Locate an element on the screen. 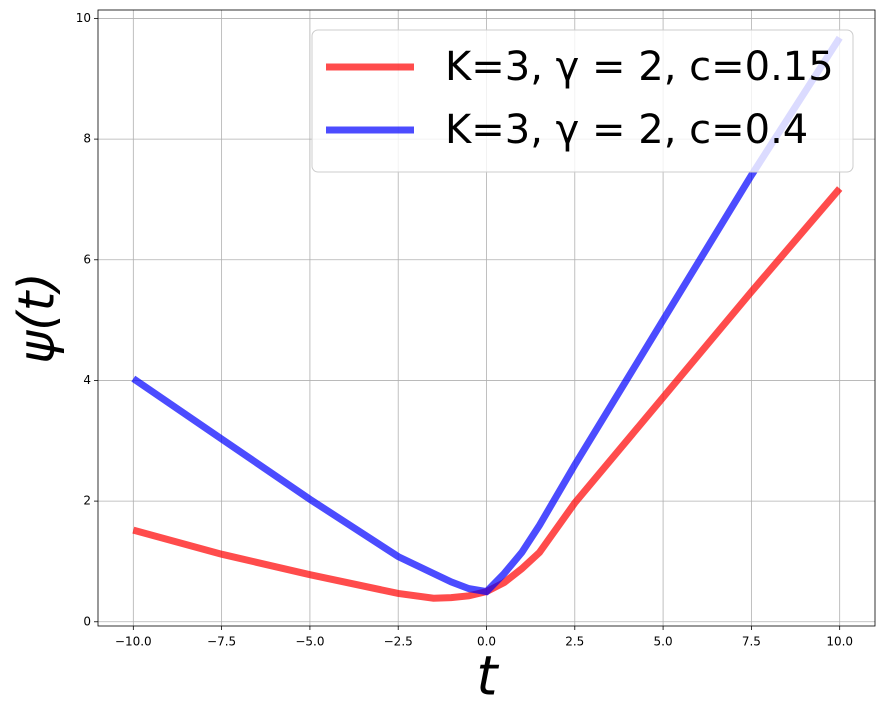  y-tick-label: 10 is located at coordinates (83, 18).